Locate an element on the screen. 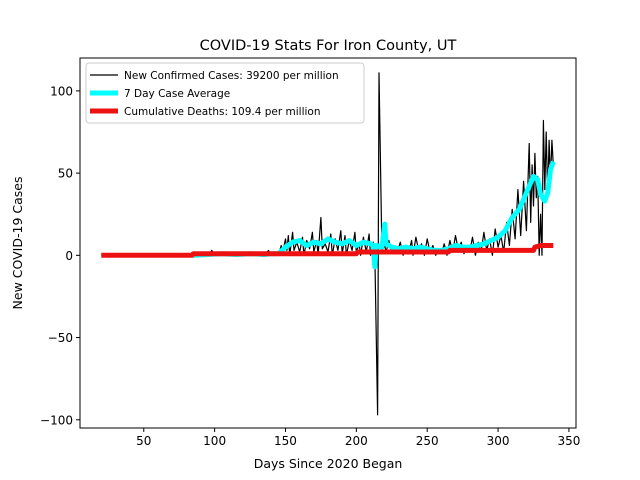 This screenshot has height=480, width=640. y-tick-label: −100 is located at coordinates (56, 420).